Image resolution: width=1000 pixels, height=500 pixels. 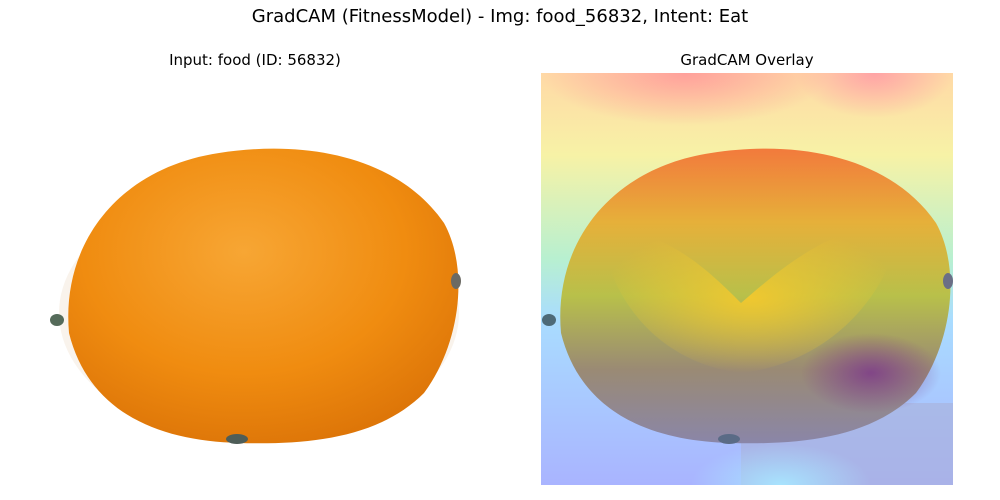 What do you see at coordinates (871, 373) in the screenshot?
I see `heat-purple-region` at bounding box center [871, 373].